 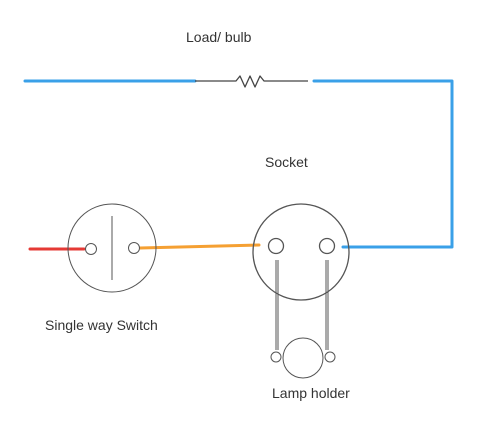 I want to click on neutral-wire-top-right, so click(x=383, y=164).